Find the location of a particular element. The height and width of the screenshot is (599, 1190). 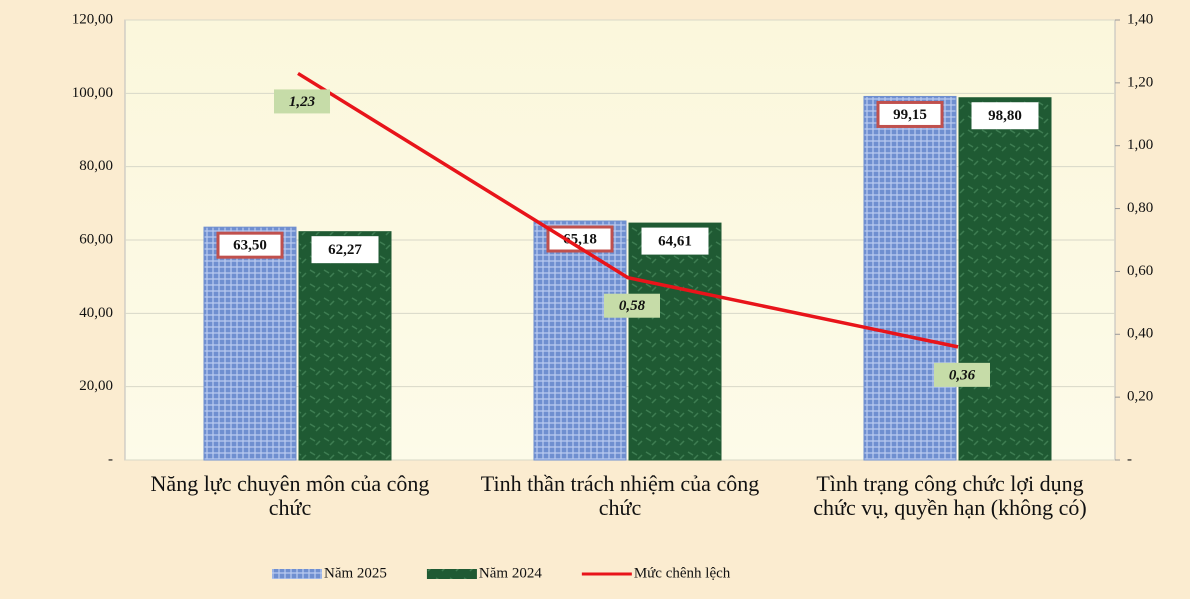

line-label: 0,58 is located at coordinates (632, 306).